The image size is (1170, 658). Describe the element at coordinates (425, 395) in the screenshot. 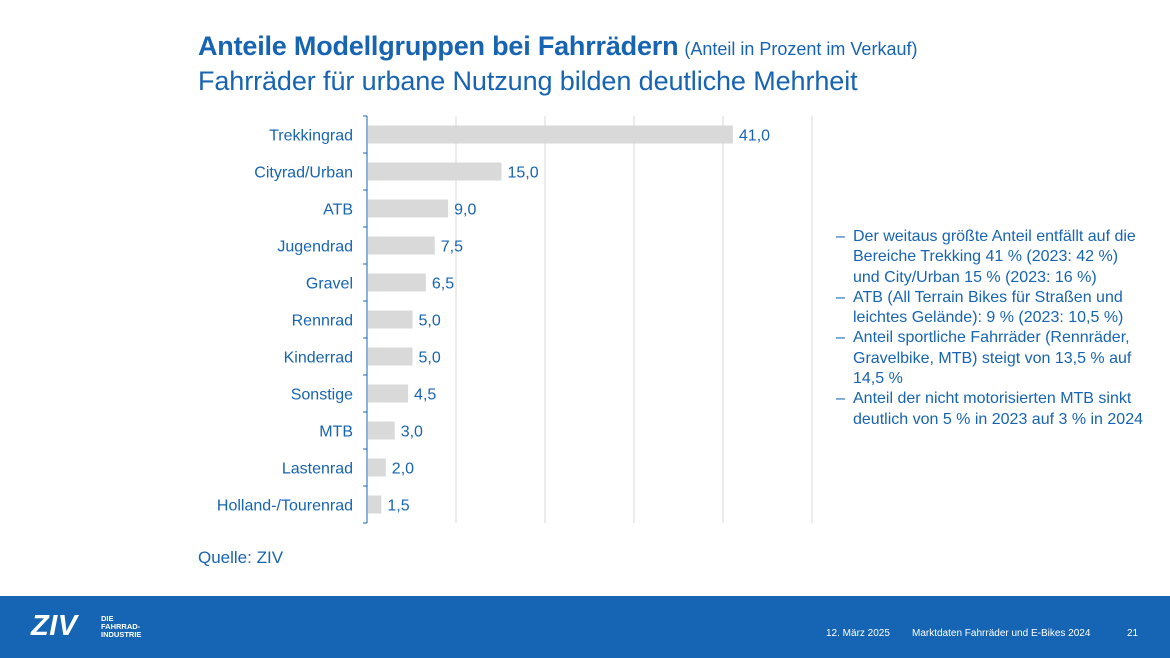

I see `data-label: 4,5` at that location.